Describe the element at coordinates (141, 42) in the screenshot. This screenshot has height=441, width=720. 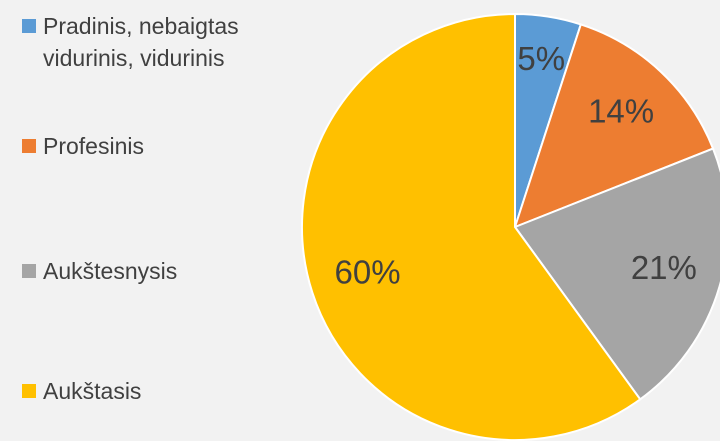
I see `legend-label: Pradinis, nebaigtas vidurinis, vidurinis` at that location.